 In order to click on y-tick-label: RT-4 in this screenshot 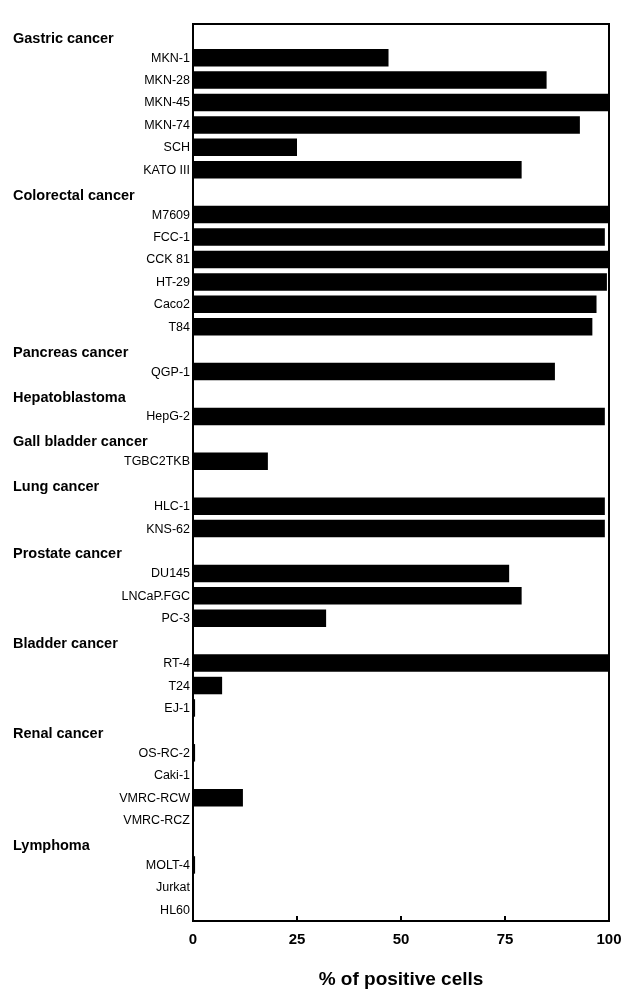, I will do `click(177, 663)`.